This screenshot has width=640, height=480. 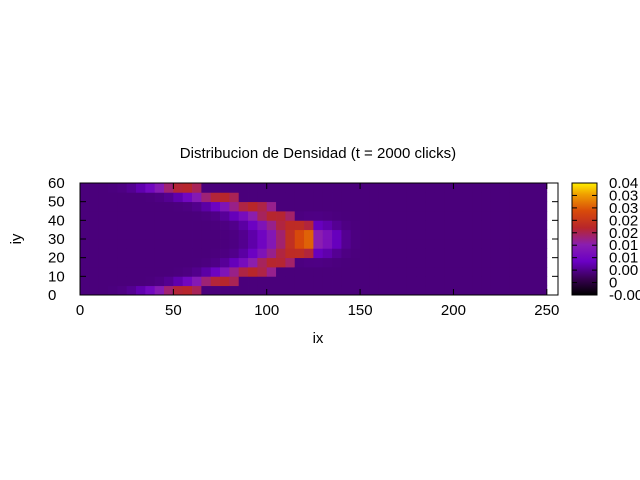 I want to click on x-tick-label: 50, so click(x=173, y=310).